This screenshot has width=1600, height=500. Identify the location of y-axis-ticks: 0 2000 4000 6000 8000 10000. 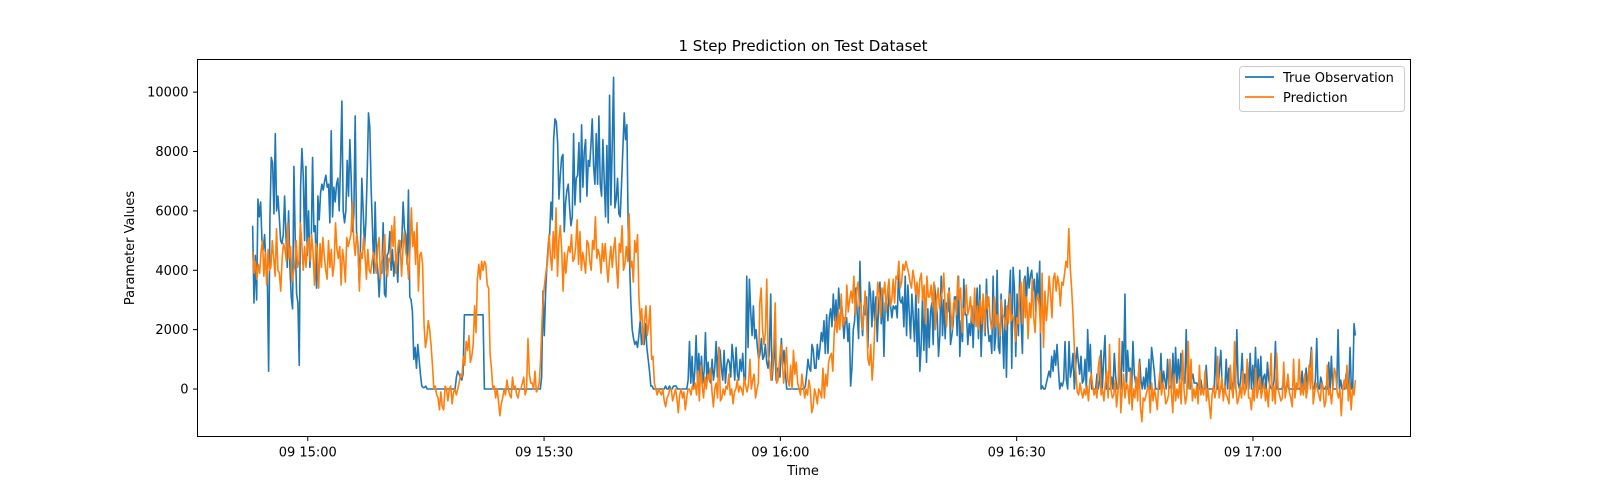
(172, 242).